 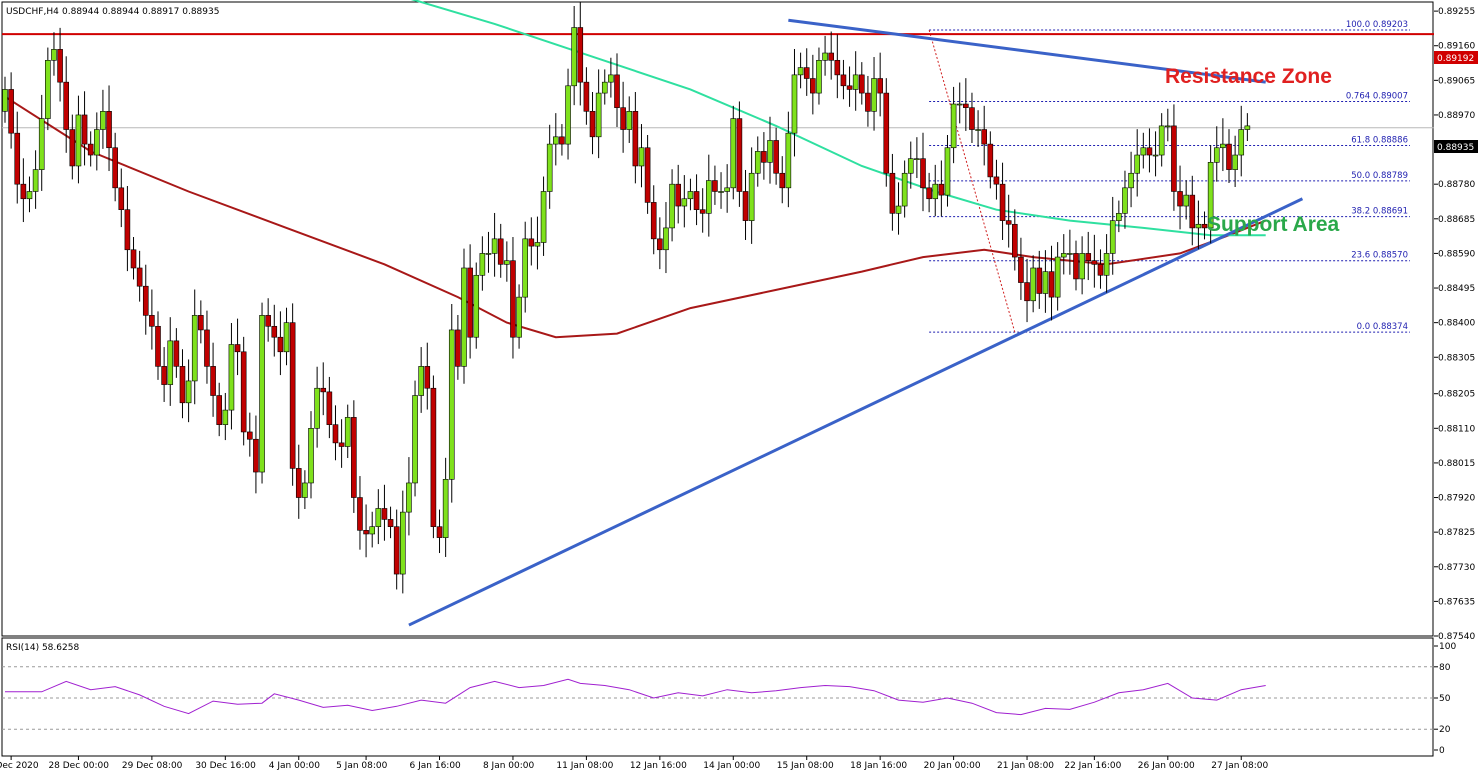 I want to click on fib-level-label: 23.6 0.88570, so click(x=1379, y=256).